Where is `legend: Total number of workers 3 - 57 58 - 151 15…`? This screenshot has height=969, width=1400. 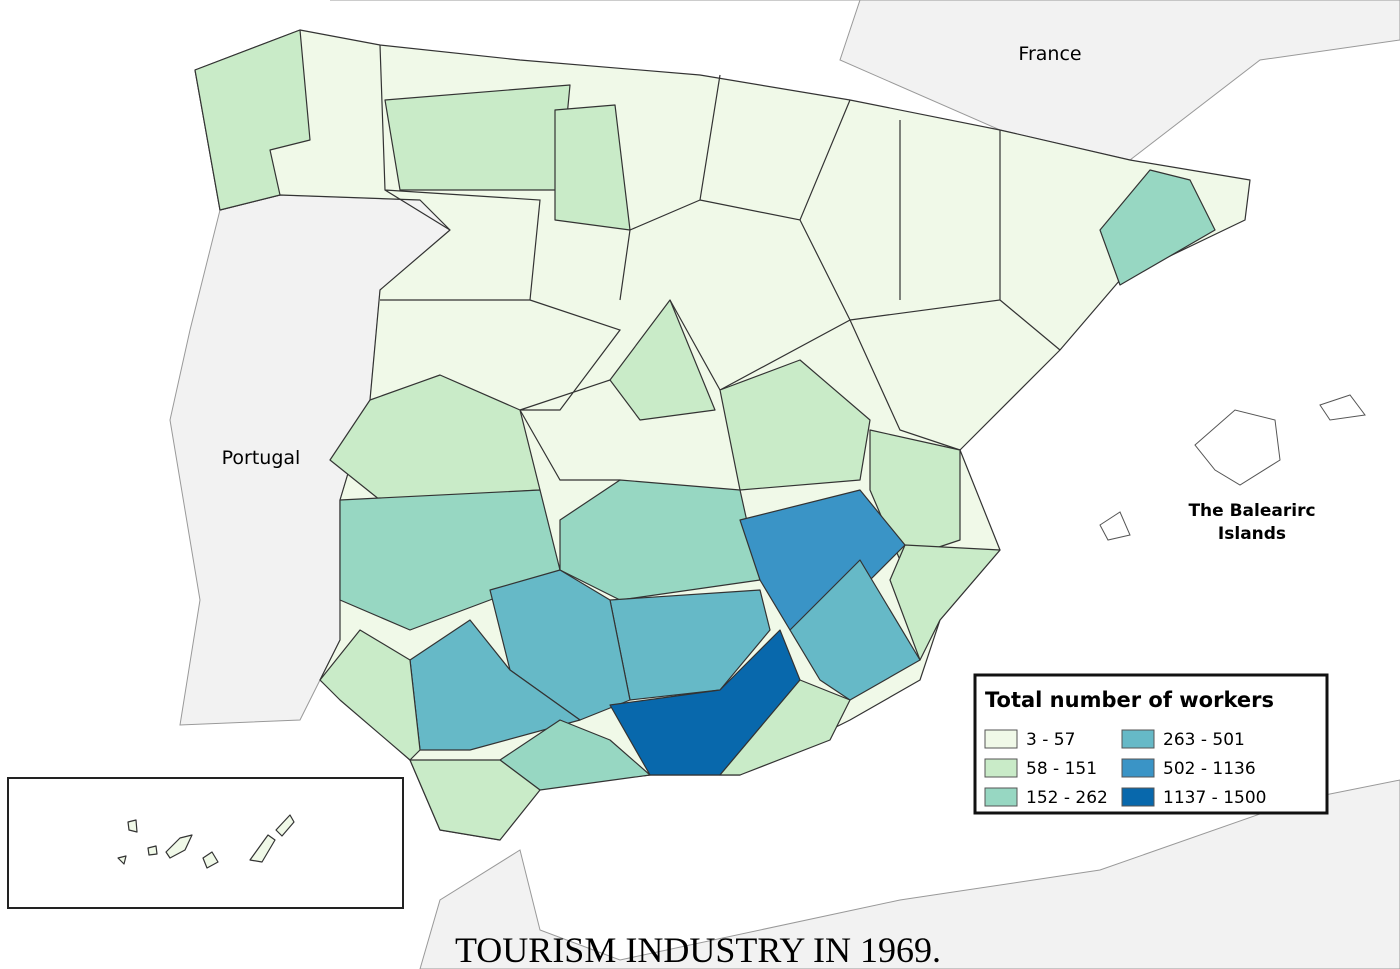 legend: Total number of workers 3 - 57 58 - 151 15… is located at coordinates (1151, 744).